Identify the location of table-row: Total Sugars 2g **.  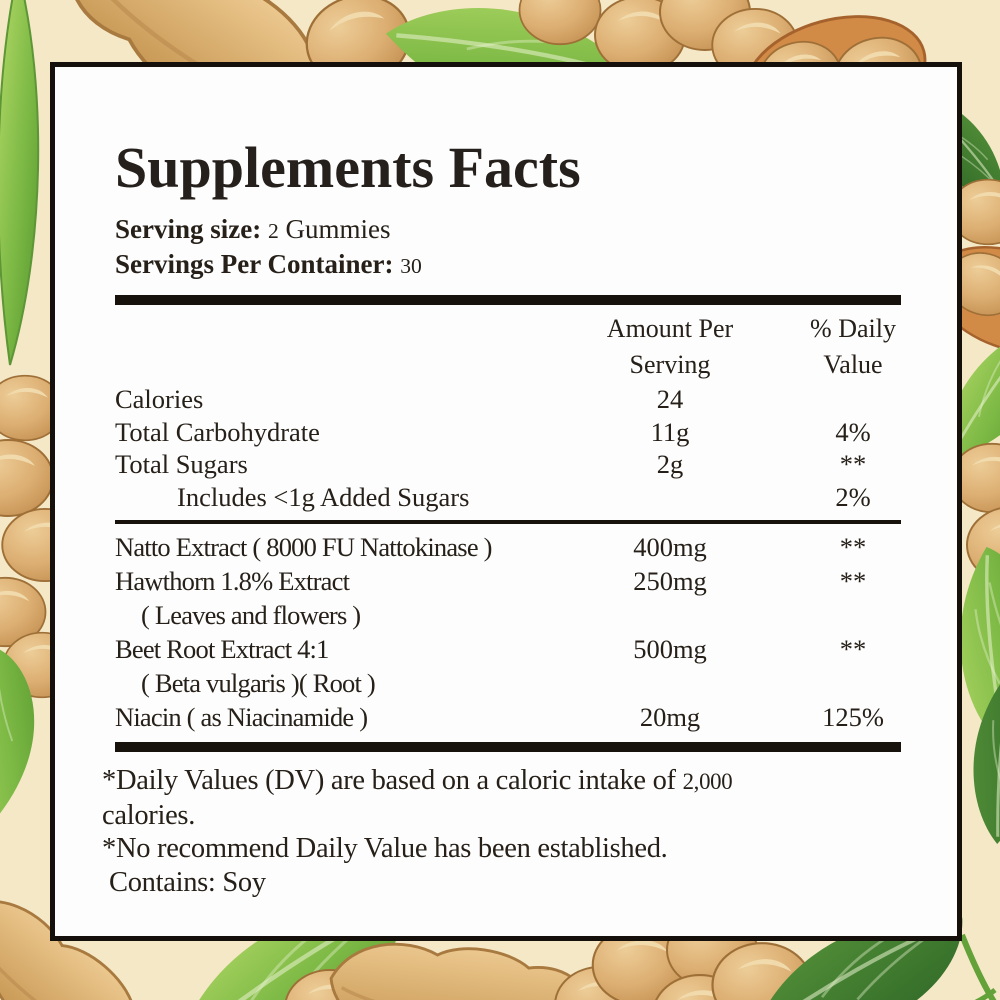
(491, 464).